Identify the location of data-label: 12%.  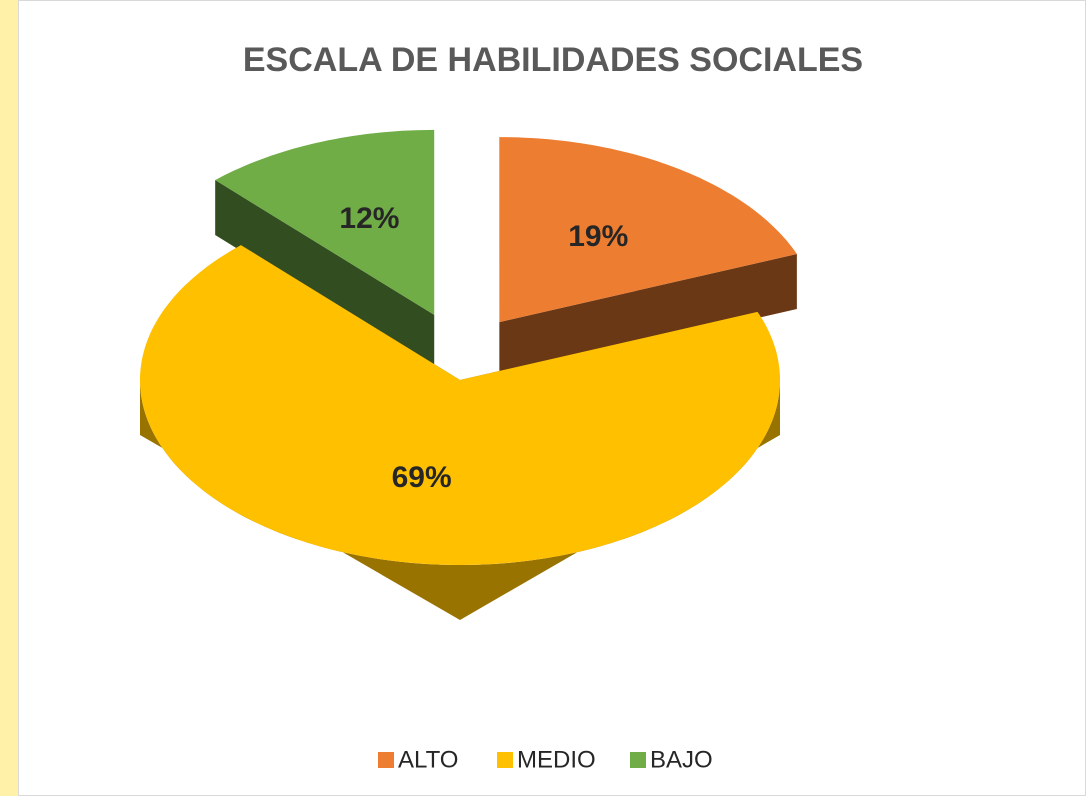
(369, 218).